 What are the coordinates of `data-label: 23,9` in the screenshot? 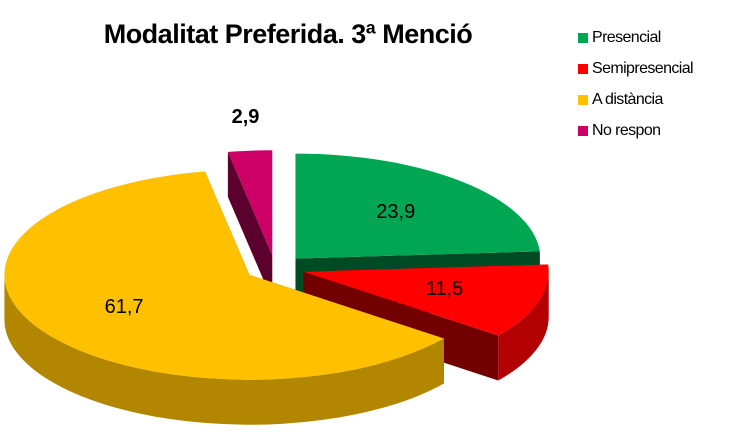 It's located at (395, 212).